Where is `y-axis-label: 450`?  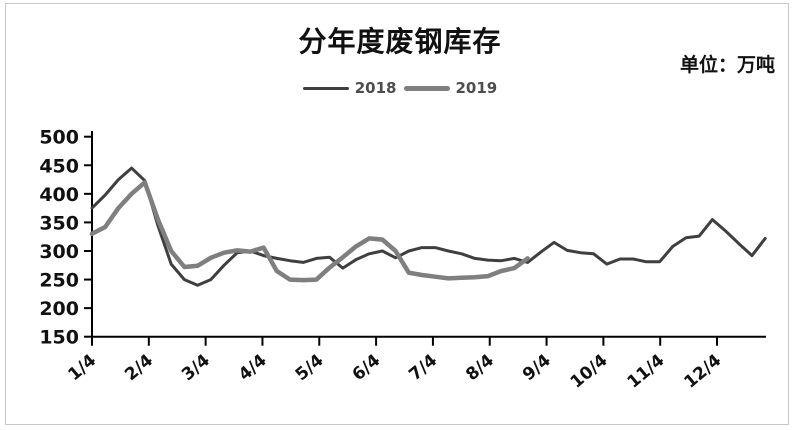
y-axis-label: 450 is located at coordinates (59, 166).